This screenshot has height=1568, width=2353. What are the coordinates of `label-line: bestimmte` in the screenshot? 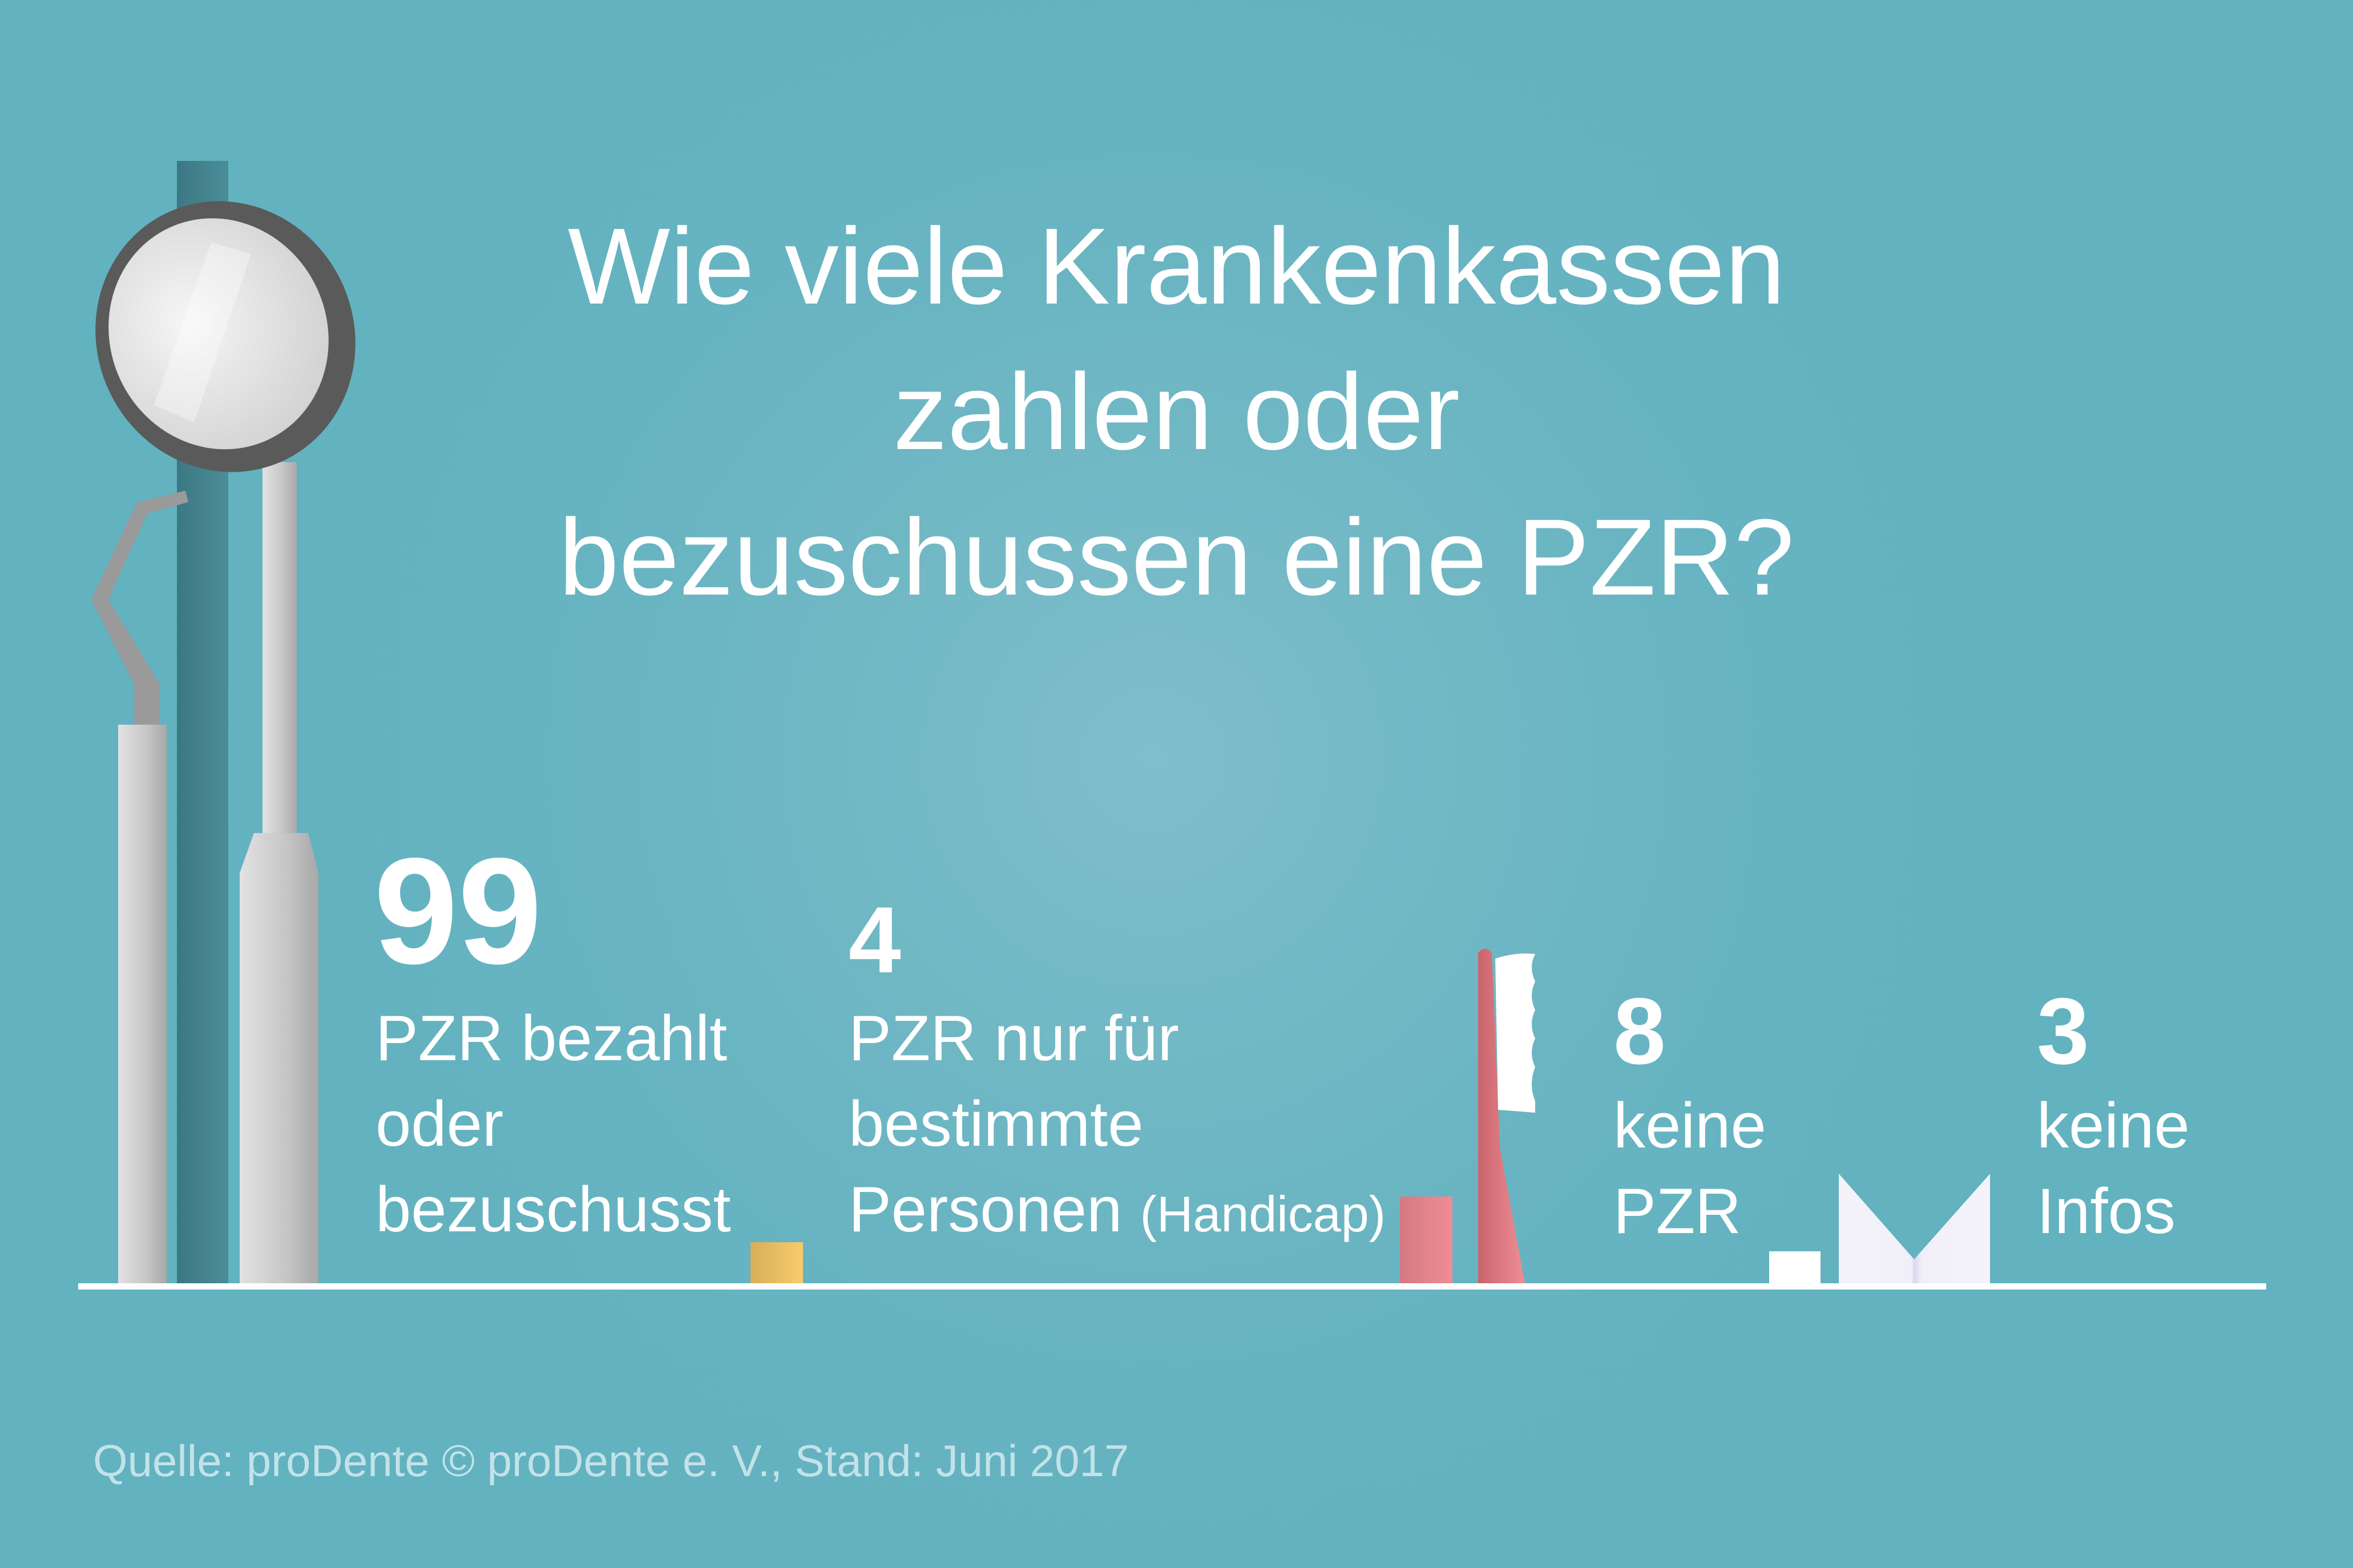 It's located at (996, 1123).